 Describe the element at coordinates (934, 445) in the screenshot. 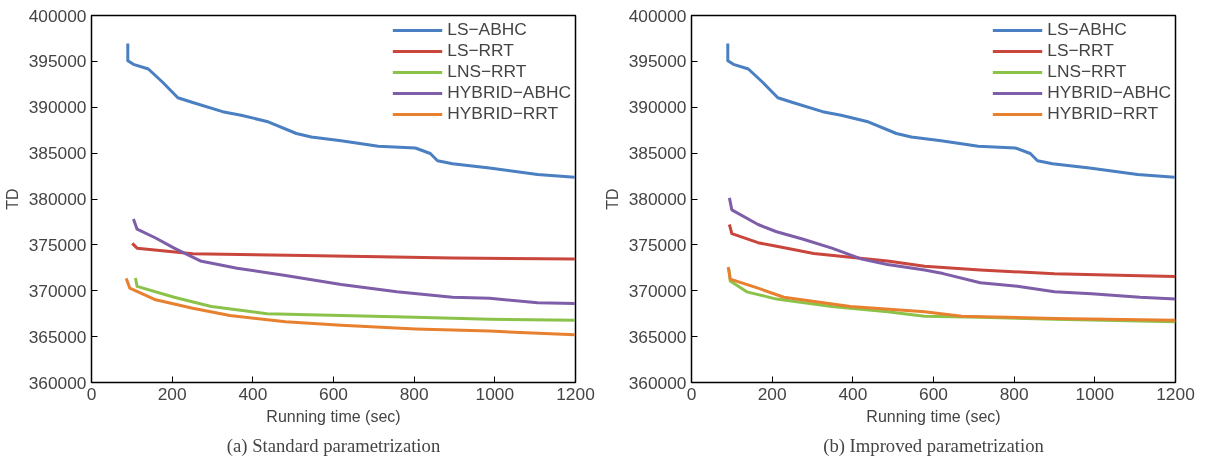

I see `text: (b) Improved parametrization` at that location.